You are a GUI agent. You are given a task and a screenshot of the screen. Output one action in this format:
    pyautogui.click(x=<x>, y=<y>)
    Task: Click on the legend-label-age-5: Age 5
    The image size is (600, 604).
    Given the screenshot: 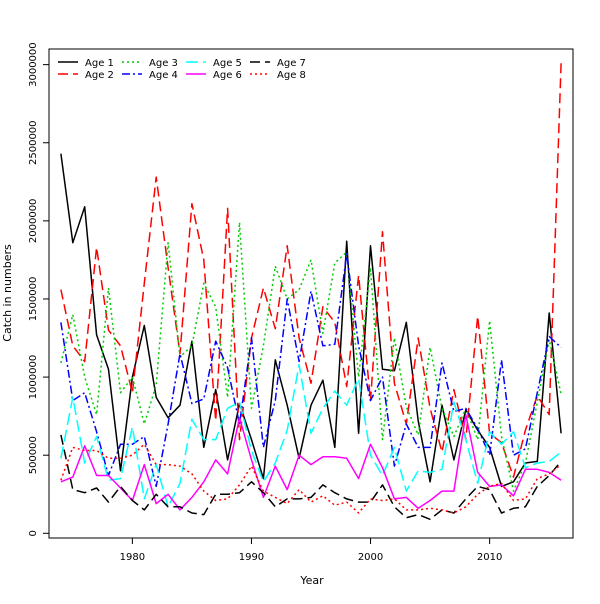 What is the action you would take?
    pyautogui.click(x=227, y=63)
    